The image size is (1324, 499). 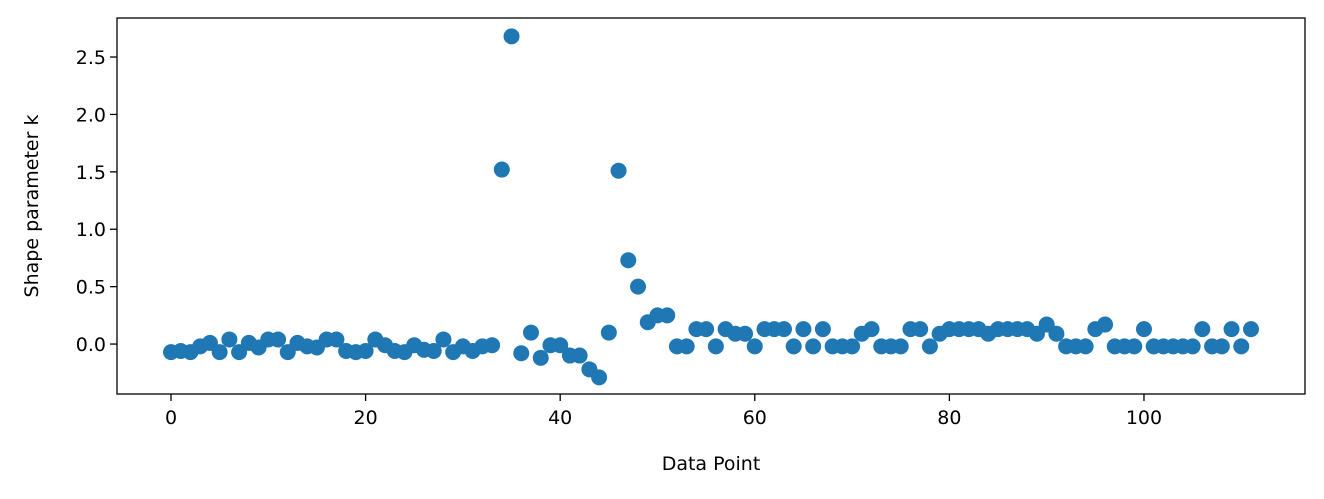 What do you see at coordinates (91, 58) in the screenshot?
I see `y-tick-label: 2.5` at bounding box center [91, 58].